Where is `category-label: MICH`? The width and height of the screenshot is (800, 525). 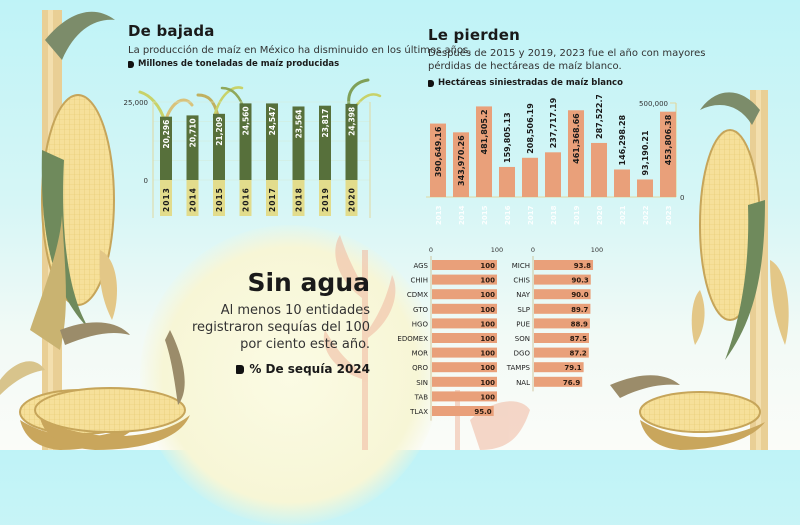
category-label: MICH is located at coordinates (521, 266).